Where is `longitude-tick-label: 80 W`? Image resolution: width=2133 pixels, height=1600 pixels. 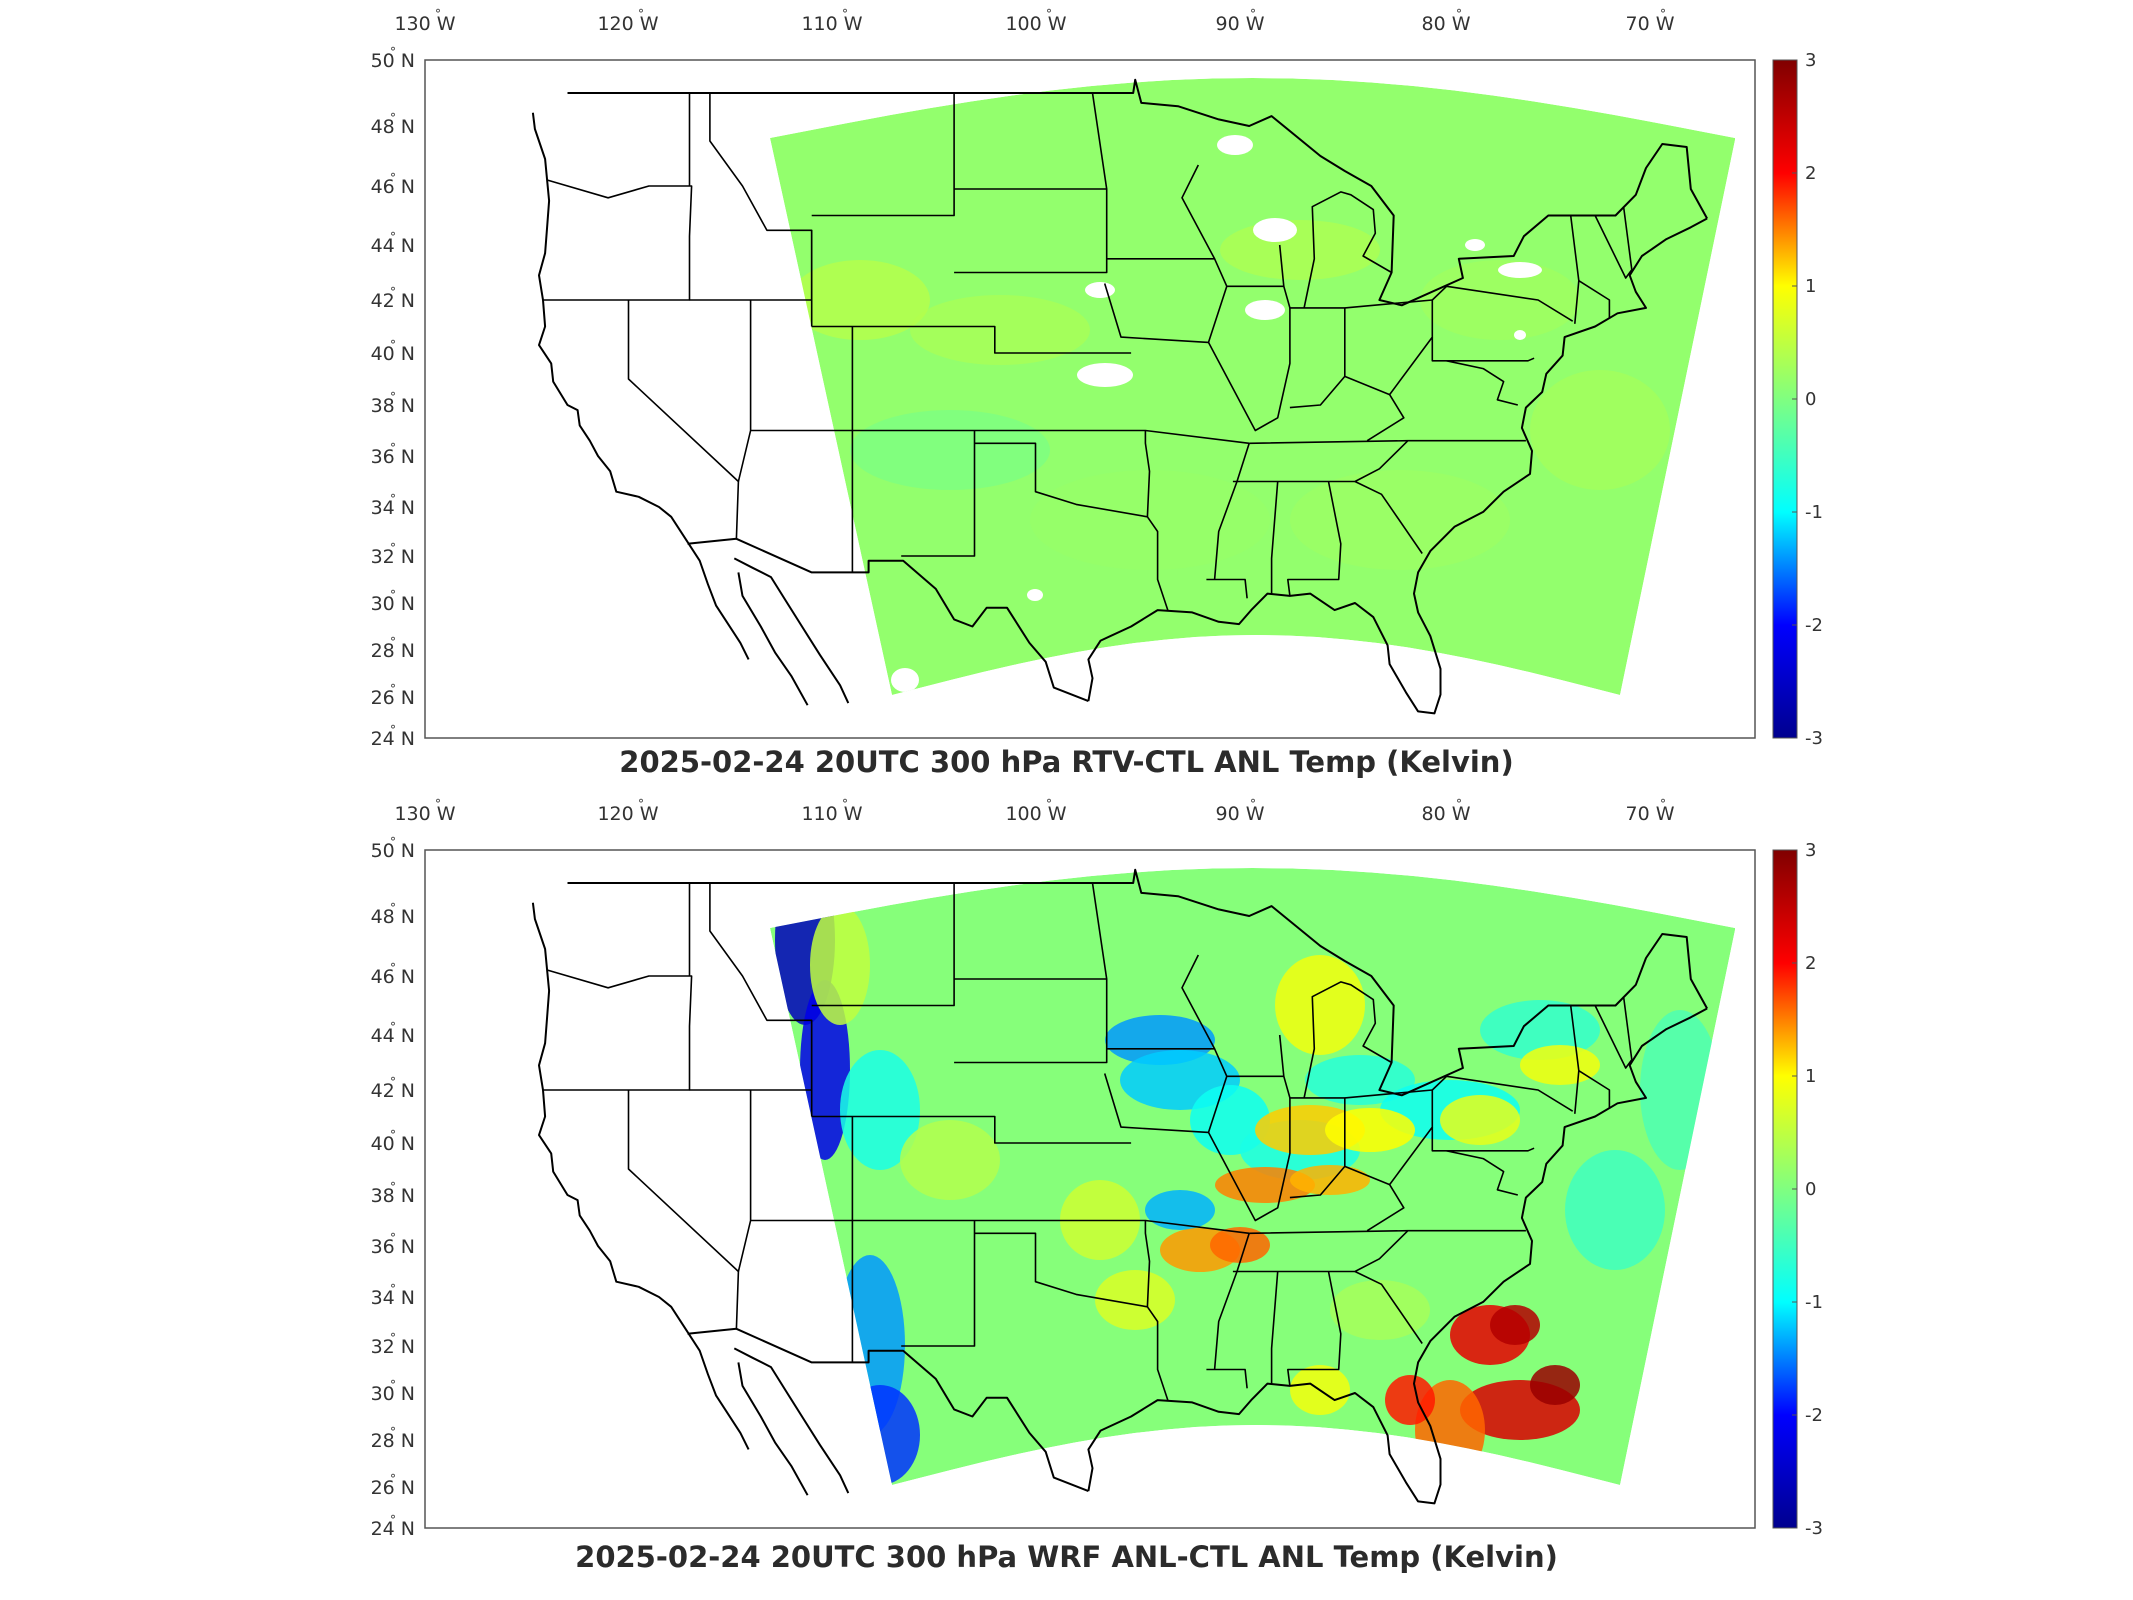
longitude-tick-label: 80 W is located at coordinates (1445, 24).